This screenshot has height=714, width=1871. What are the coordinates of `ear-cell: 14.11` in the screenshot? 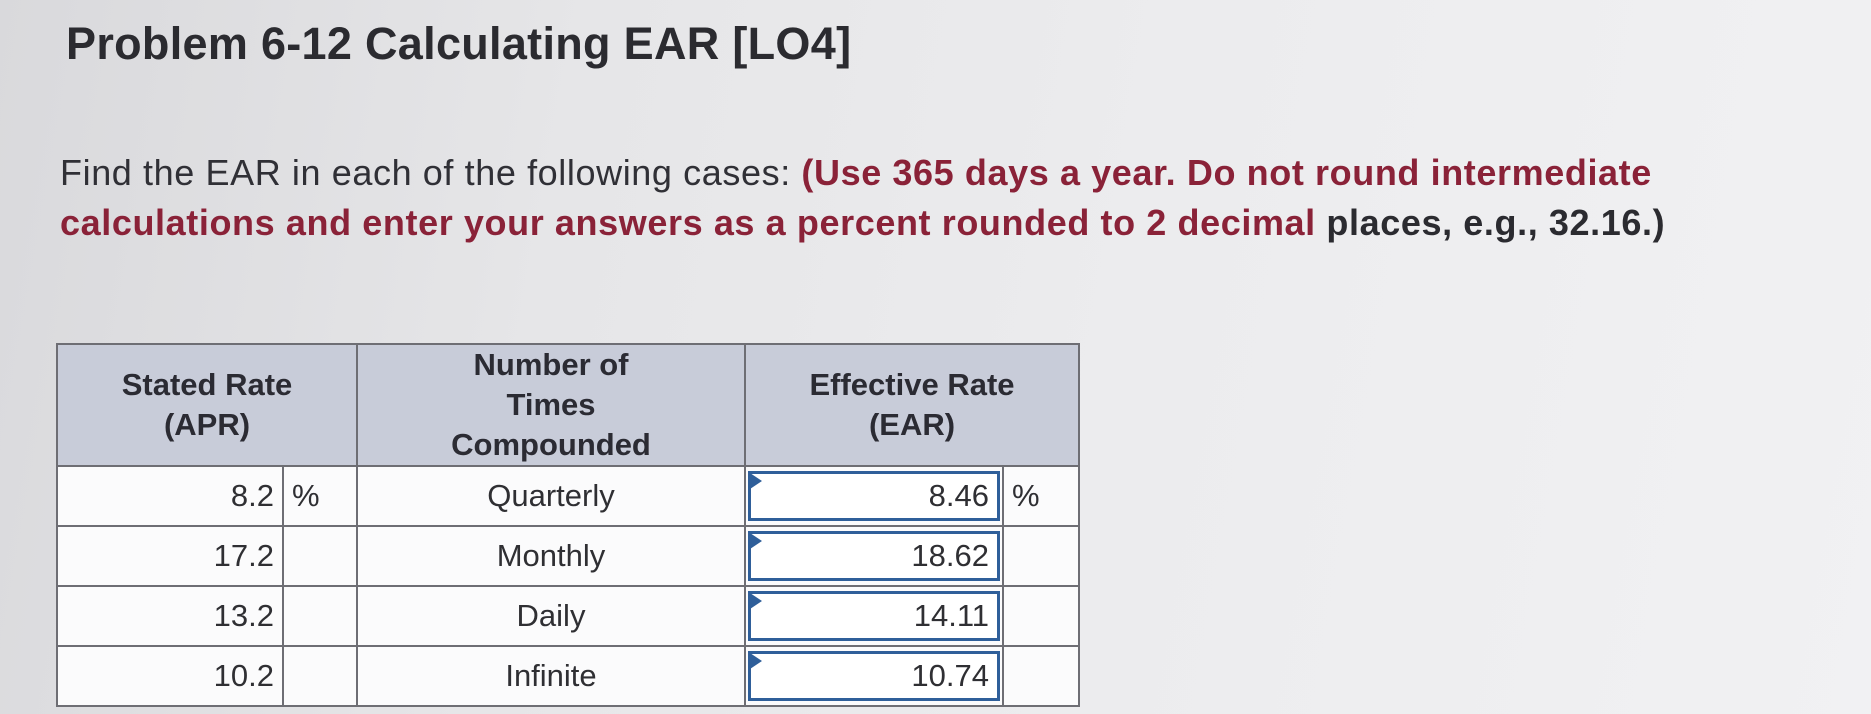 It's located at (874, 616).